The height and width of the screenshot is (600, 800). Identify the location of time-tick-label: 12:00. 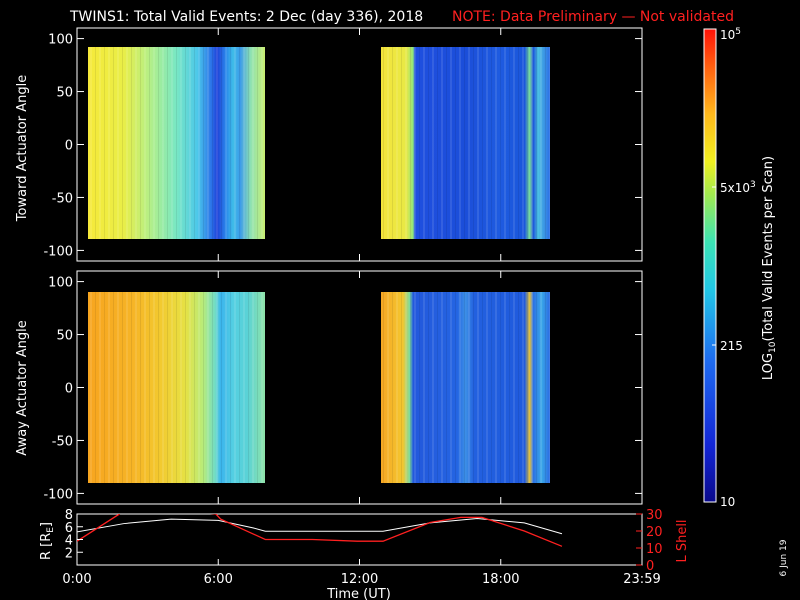
(359, 579).